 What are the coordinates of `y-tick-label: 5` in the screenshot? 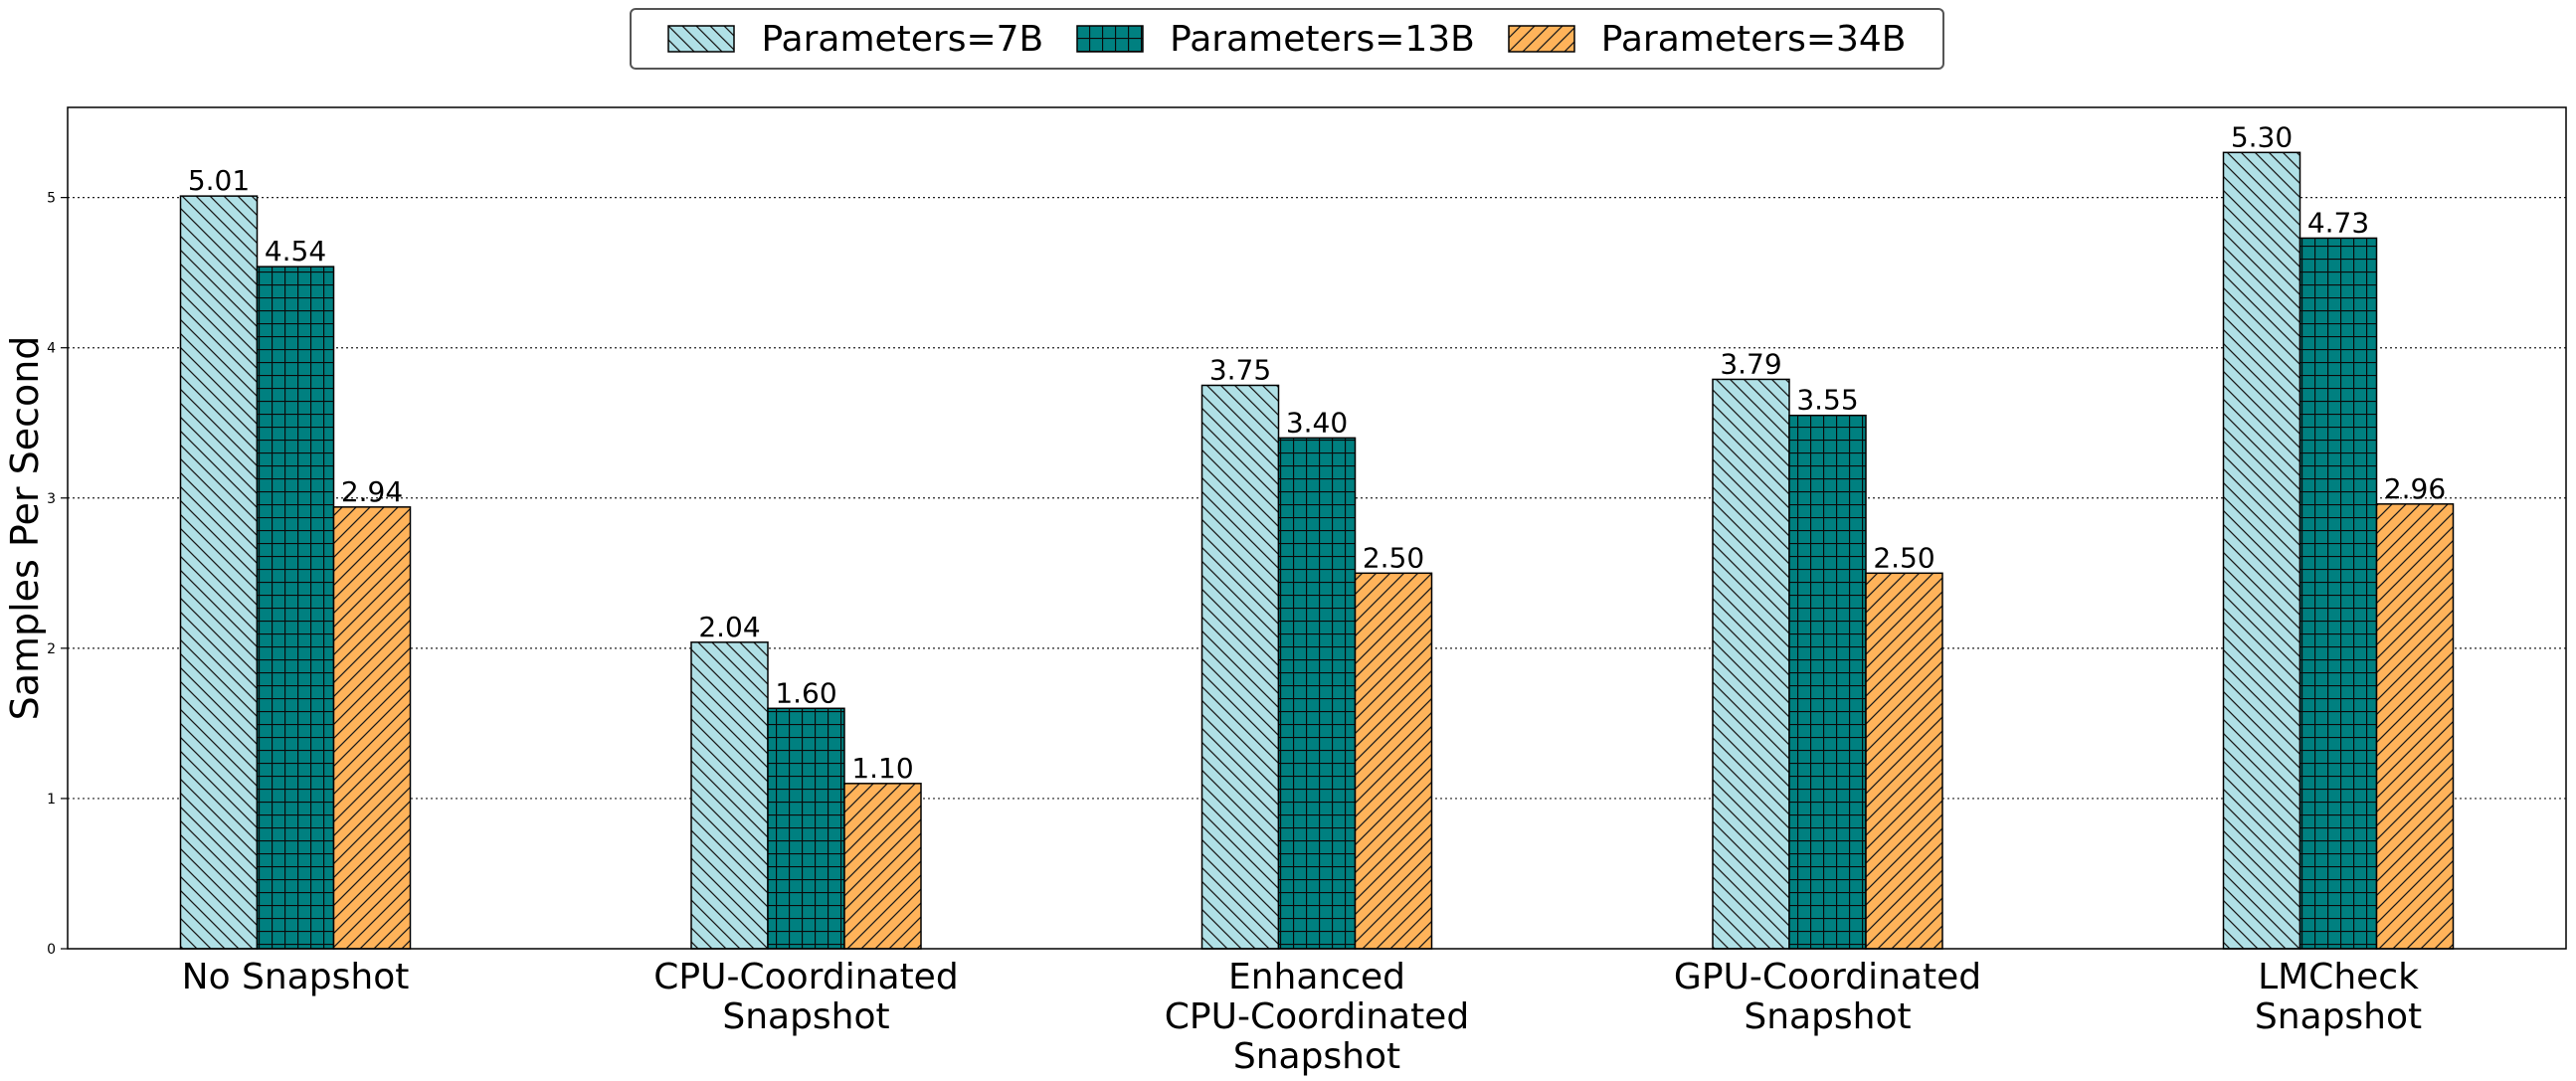 It's located at (51, 199).